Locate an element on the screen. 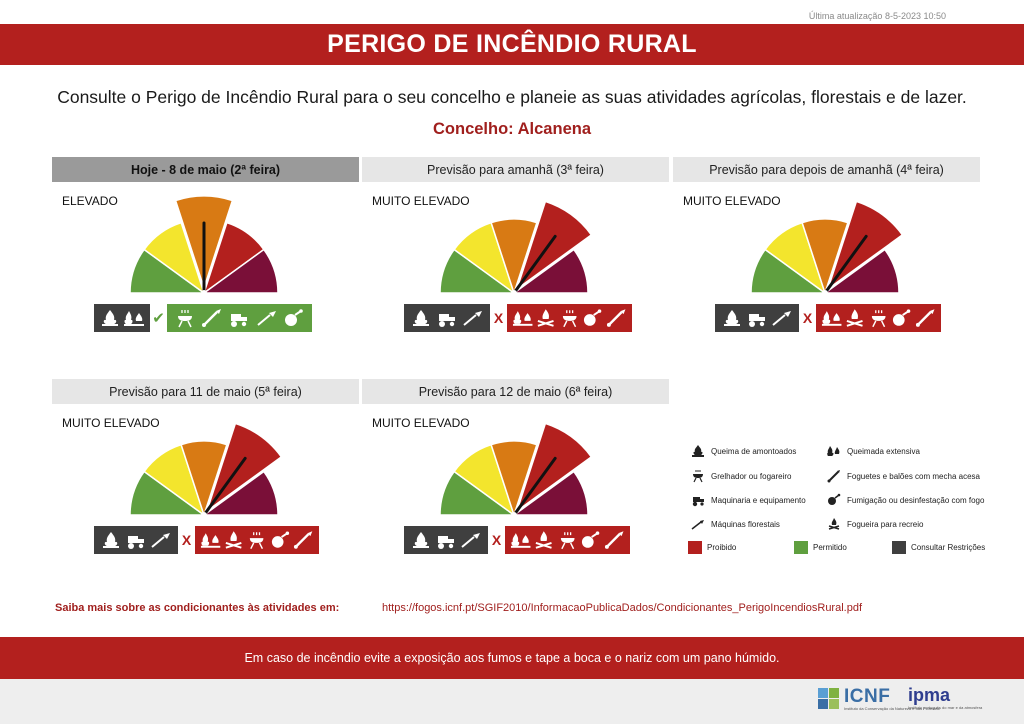  page-title: PERIGO DE INCÊNDIO RURAL is located at coordinates (512, 44).